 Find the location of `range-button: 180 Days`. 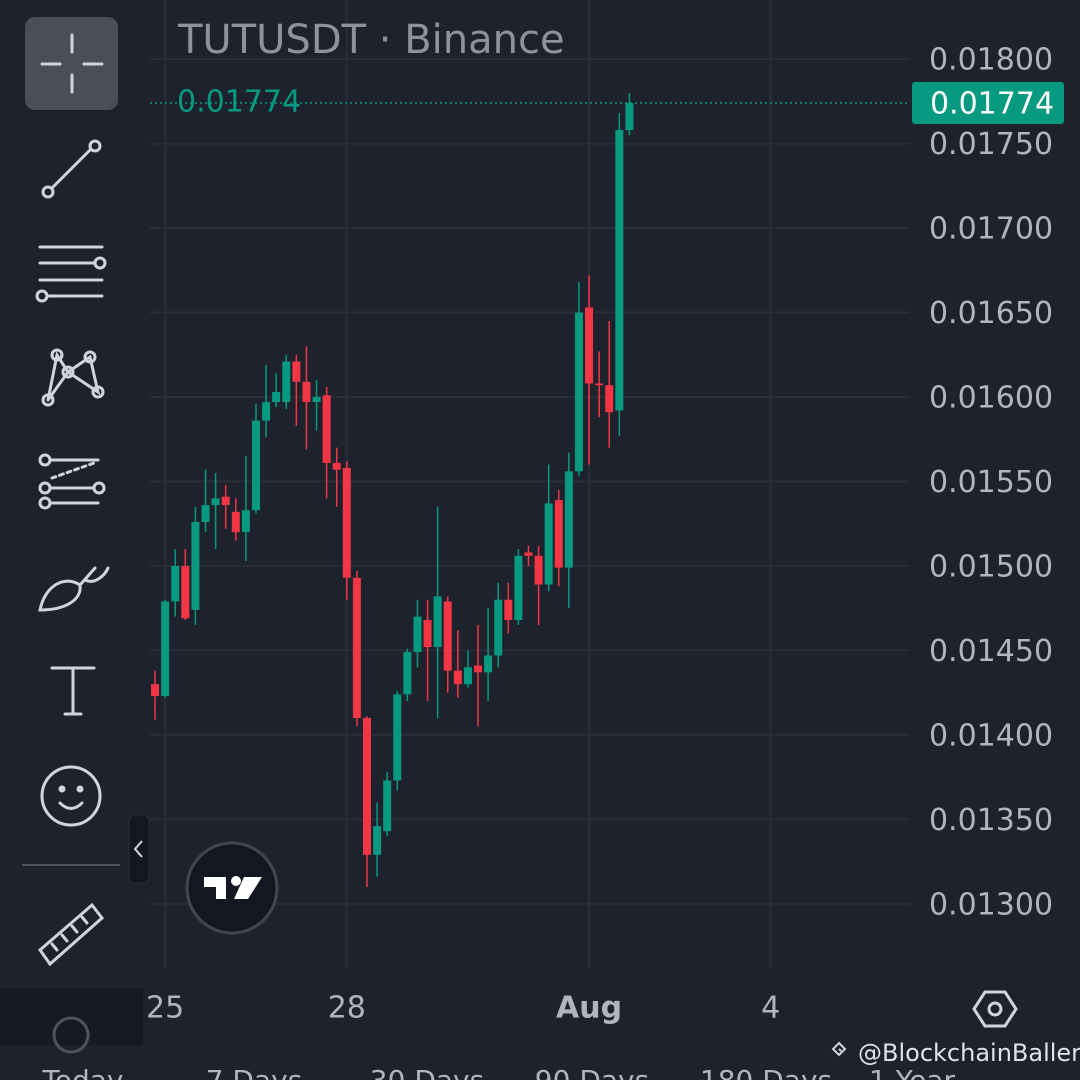

range-button: 180 Days is located at coordinates (766, 1072).